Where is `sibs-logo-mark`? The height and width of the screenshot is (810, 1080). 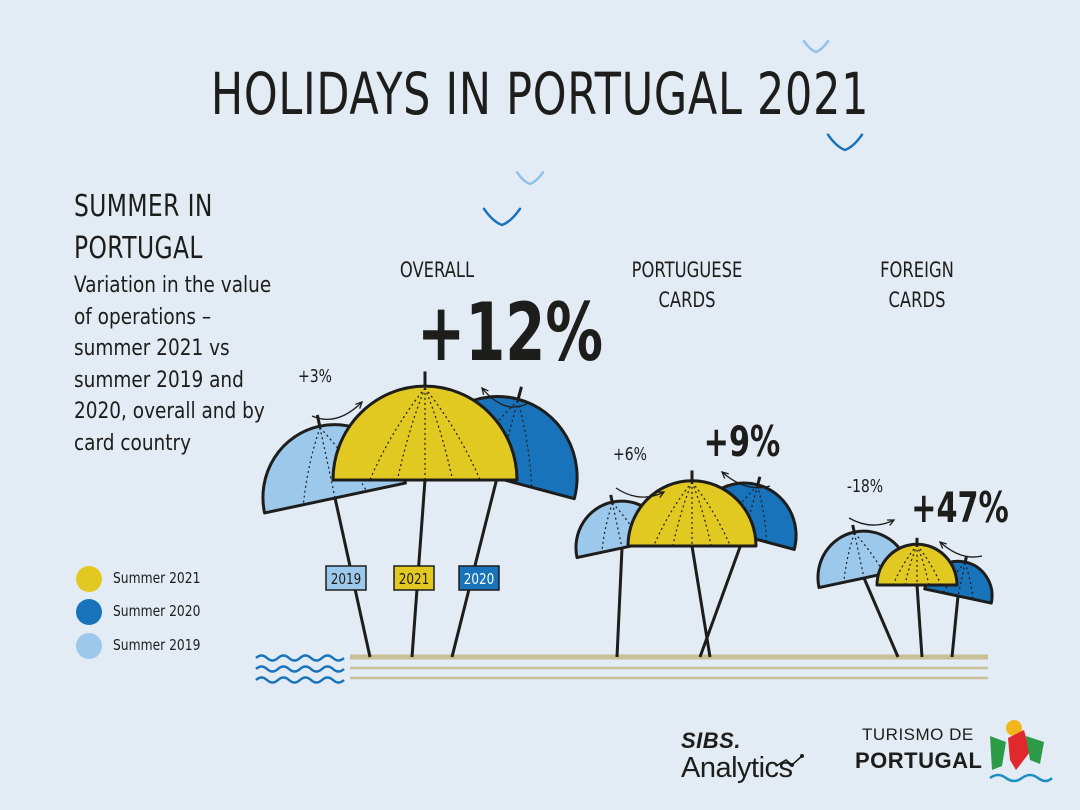
sibs-logo-mark is located at coordinates (789, 761).